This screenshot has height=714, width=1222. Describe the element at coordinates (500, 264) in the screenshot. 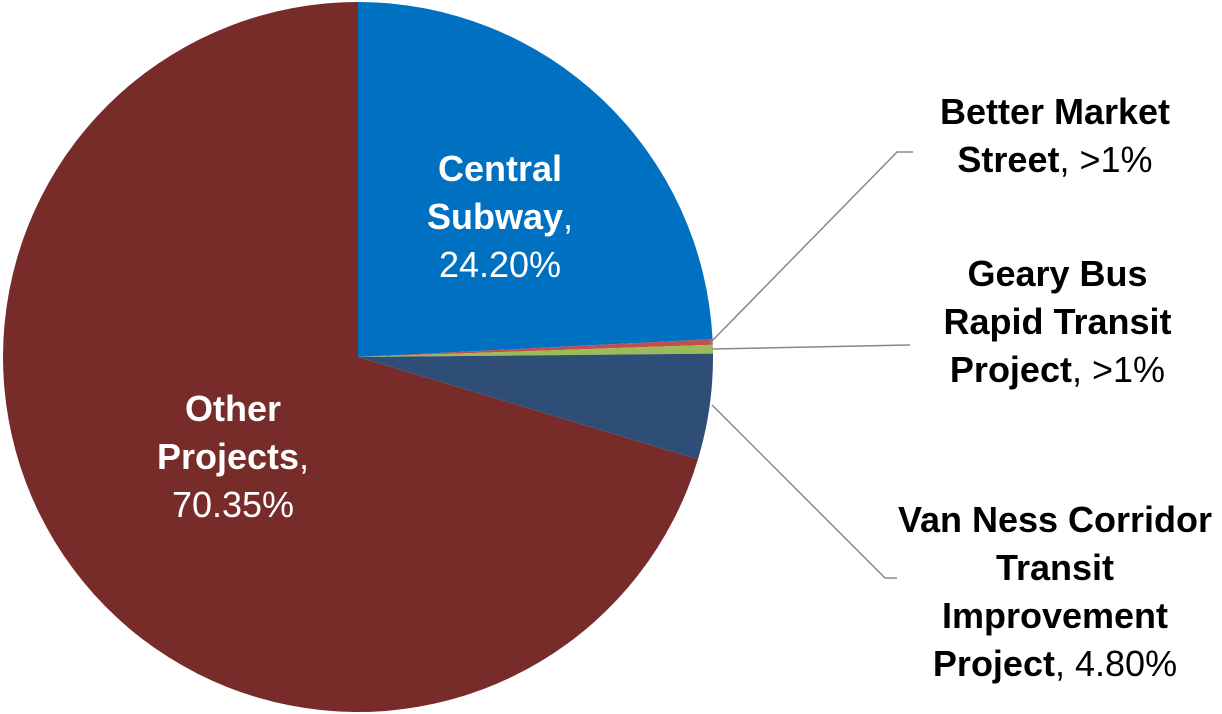

I see `value-label: 24.20%` at that location.